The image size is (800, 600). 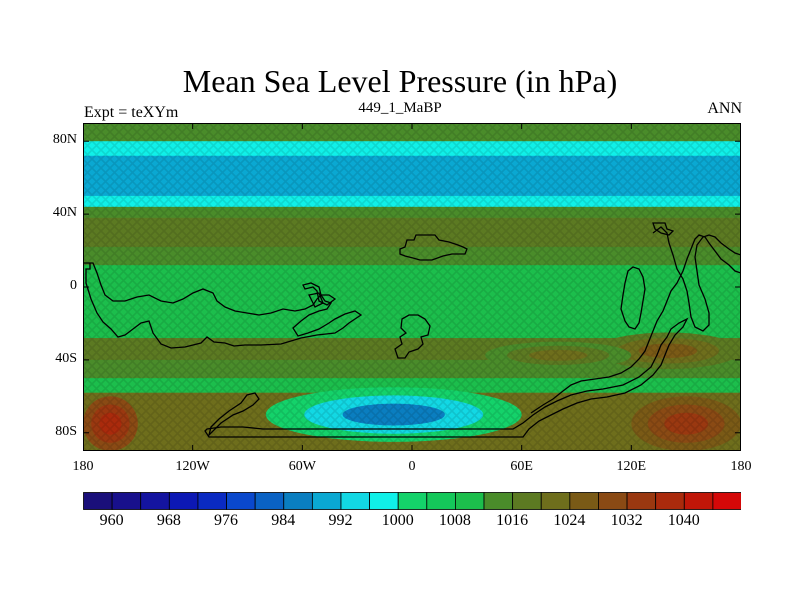 What do you see at coordinates (683, 520) in the screenshot?
I see `colorbar-tick-label: 1040` at bounding box center [683, 520].